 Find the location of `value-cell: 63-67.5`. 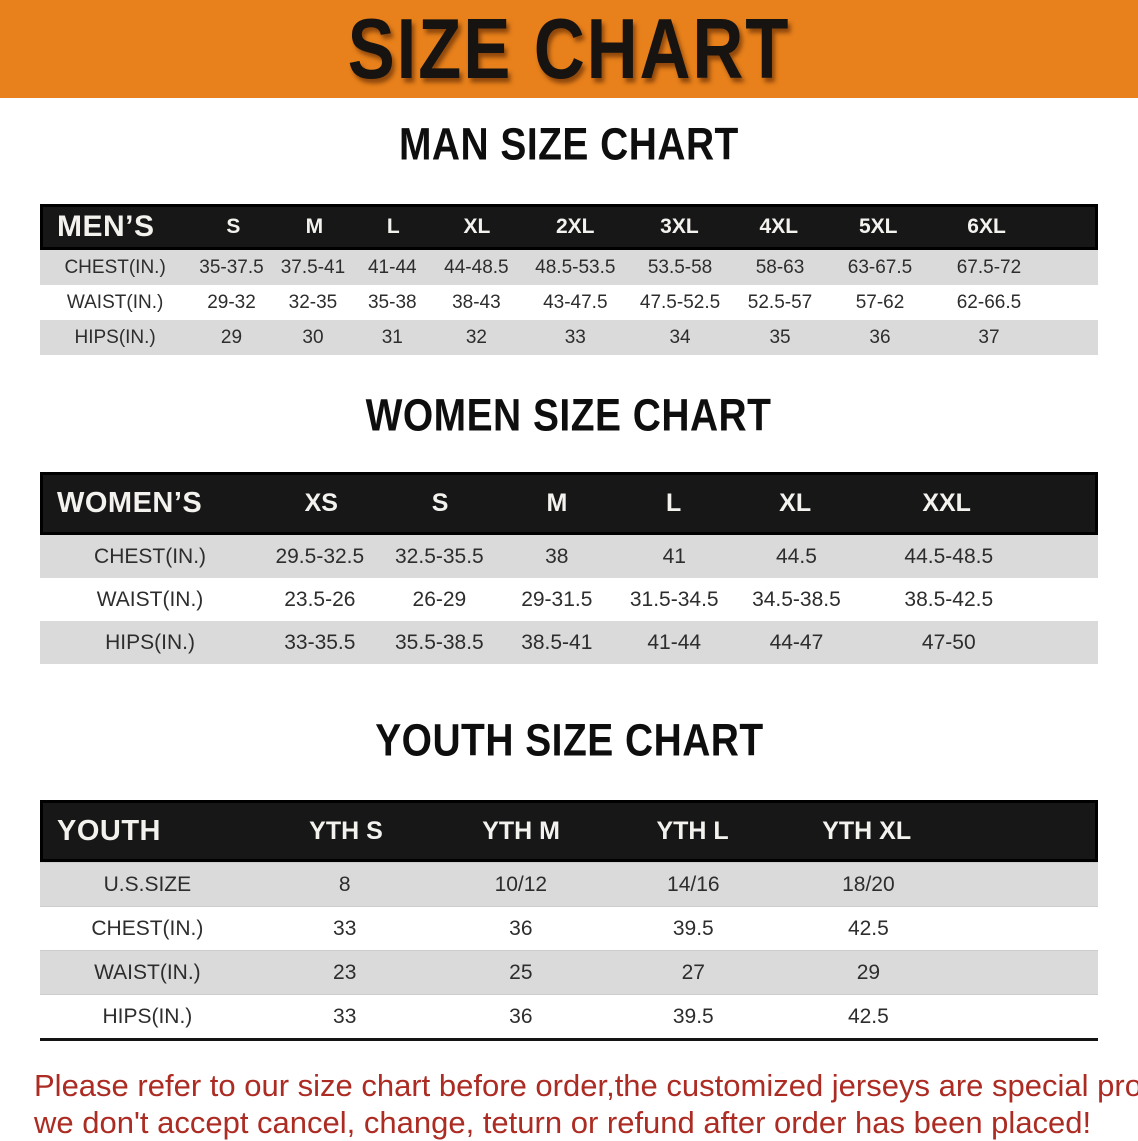

value-cell: 63-67.5 is located at coordinates (880, 267).